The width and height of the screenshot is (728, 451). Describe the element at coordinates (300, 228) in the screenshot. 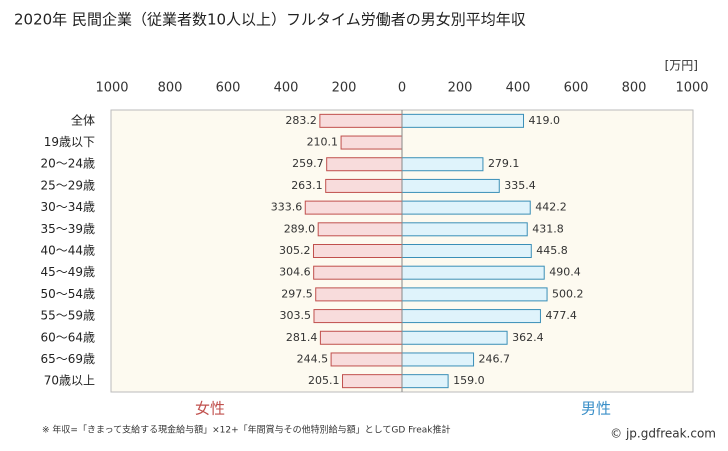

I see `value-label: 289.0` at that location.